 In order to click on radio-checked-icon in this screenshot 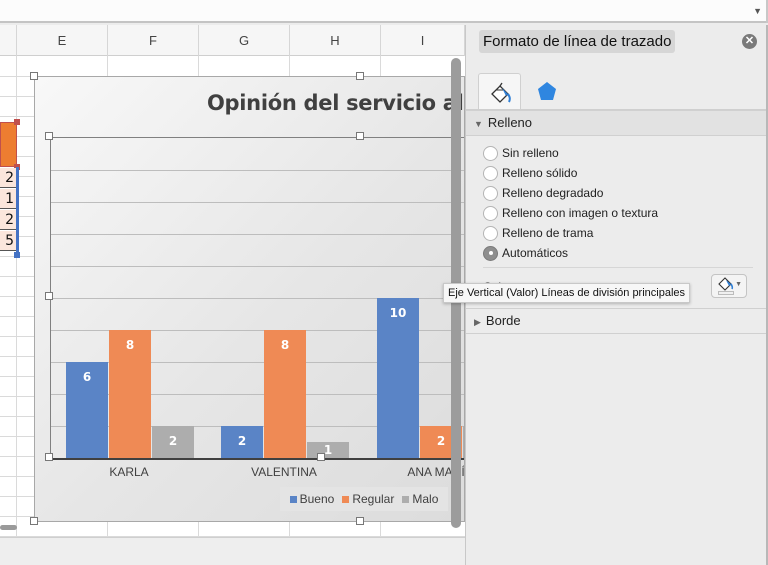, I will do `click(490, 253)`.